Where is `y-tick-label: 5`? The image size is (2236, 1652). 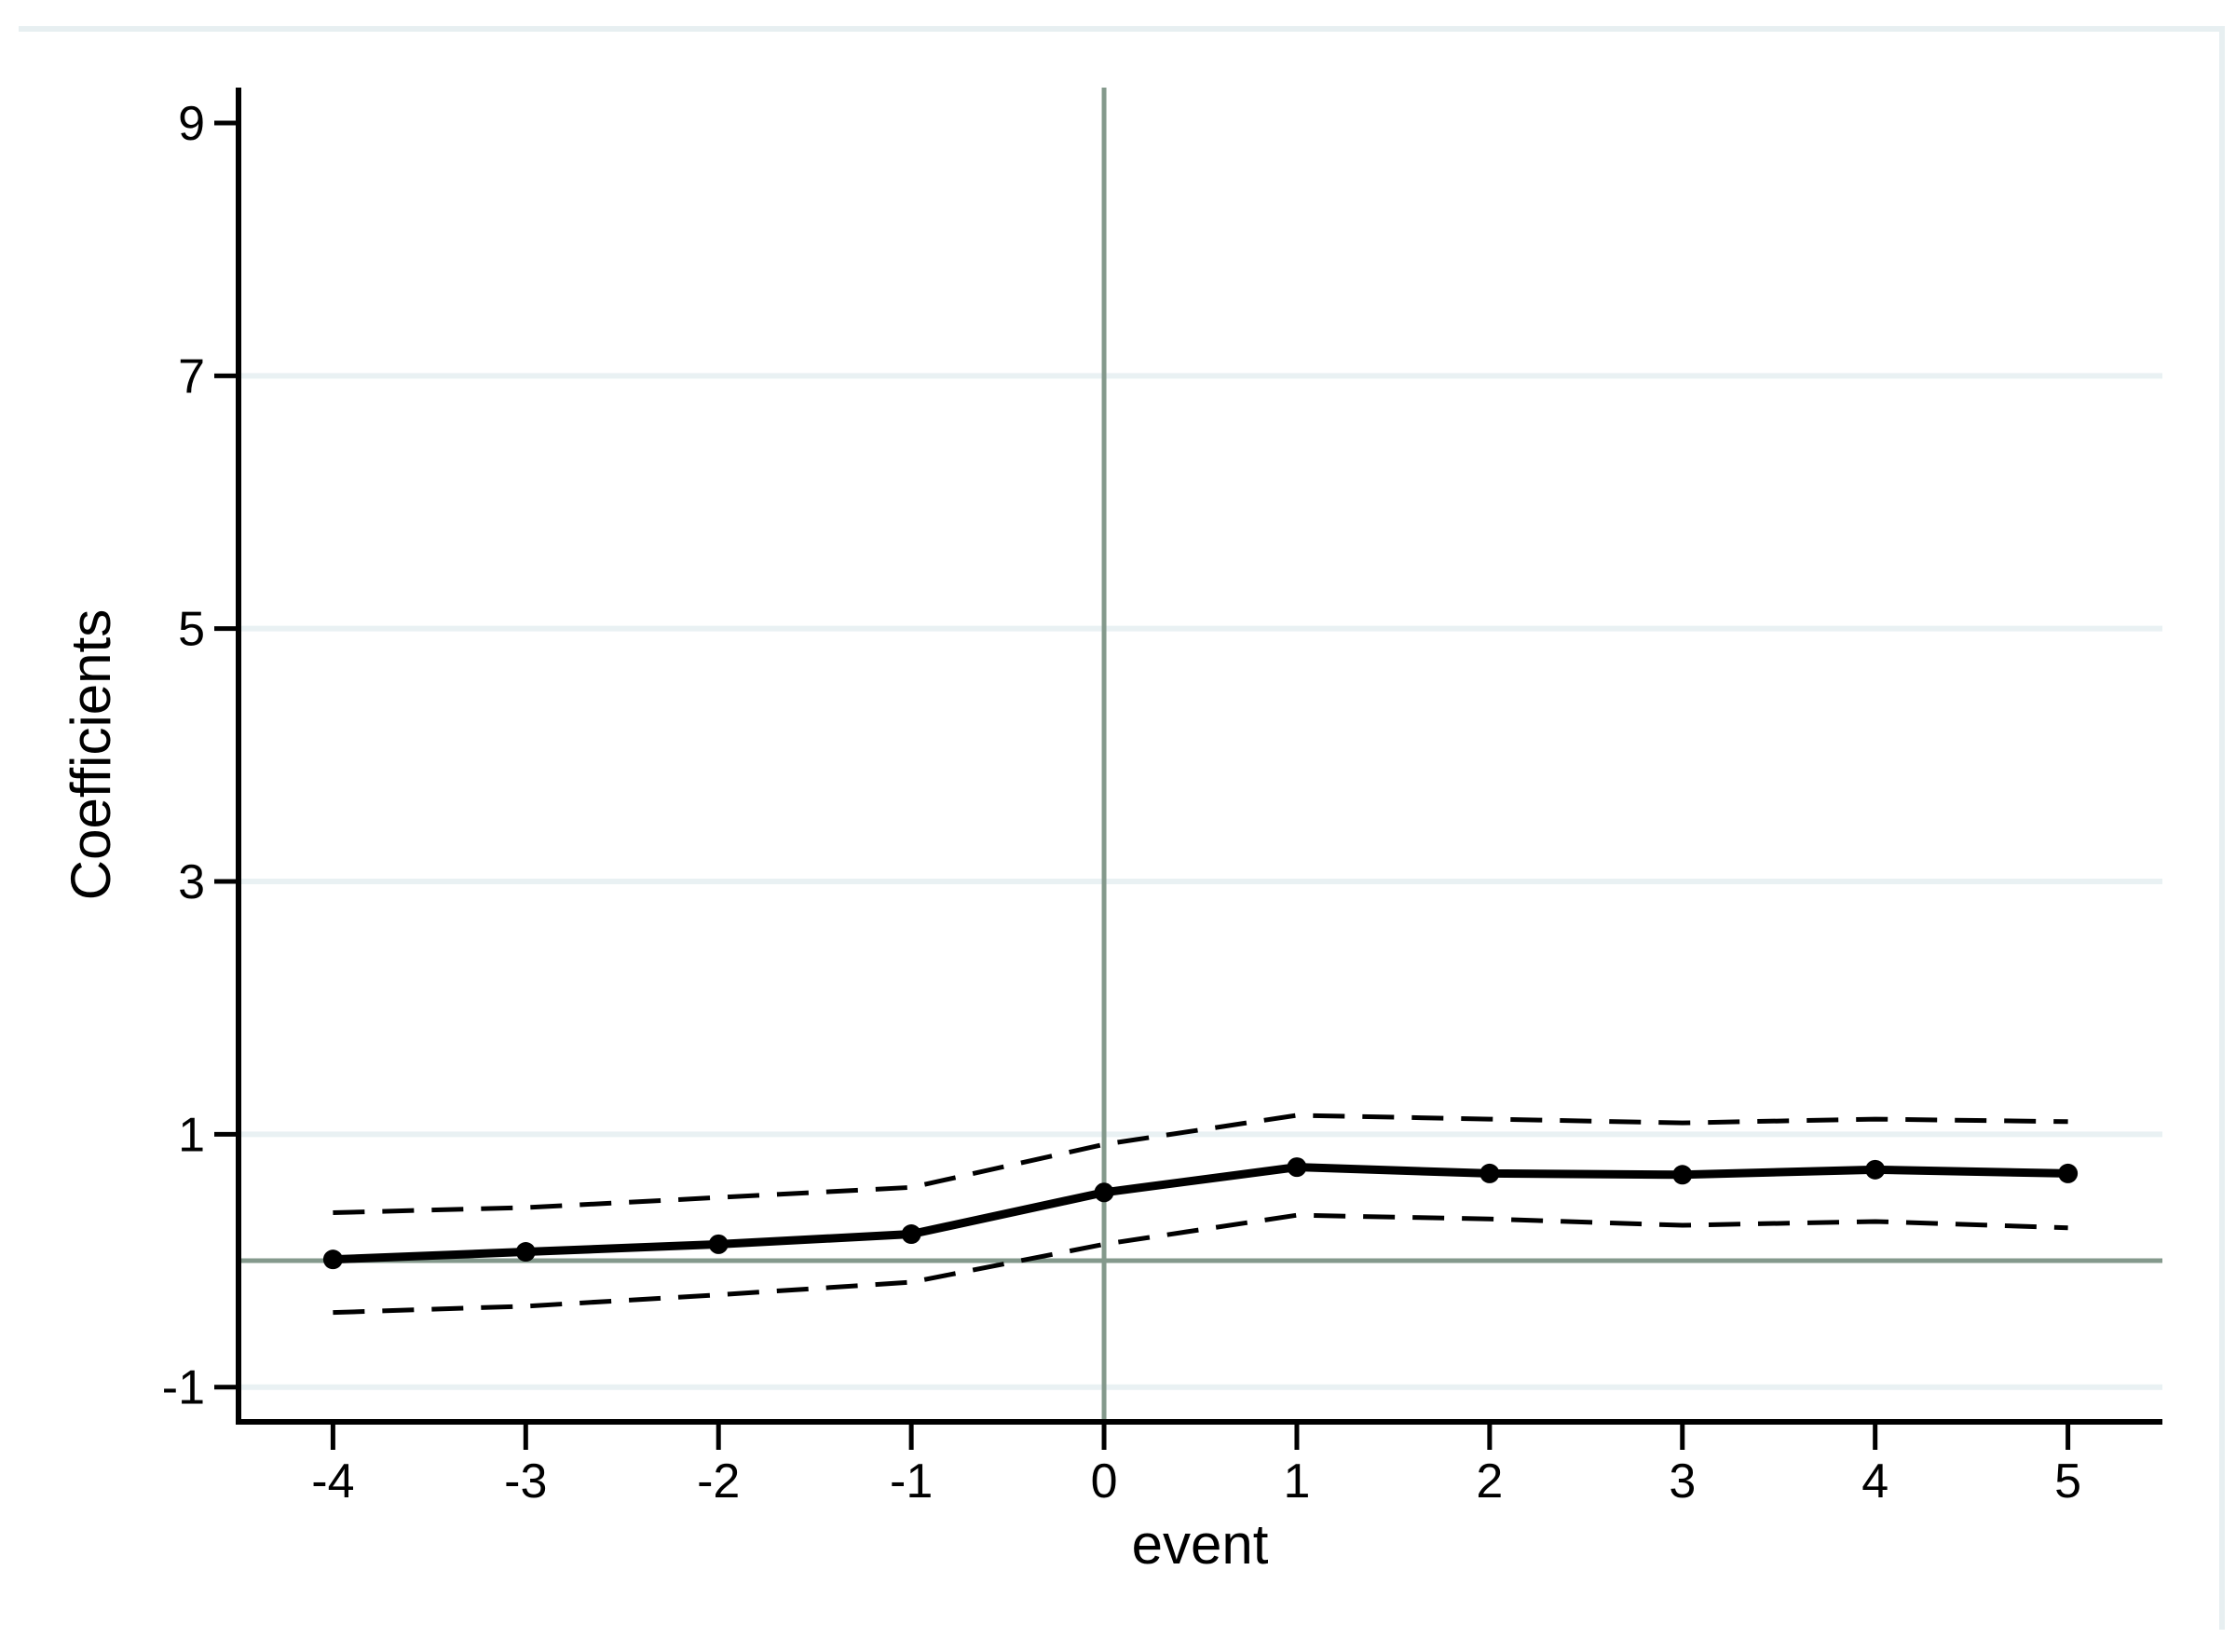
y-tick-label: 5 is located at coordinates (191, 630).